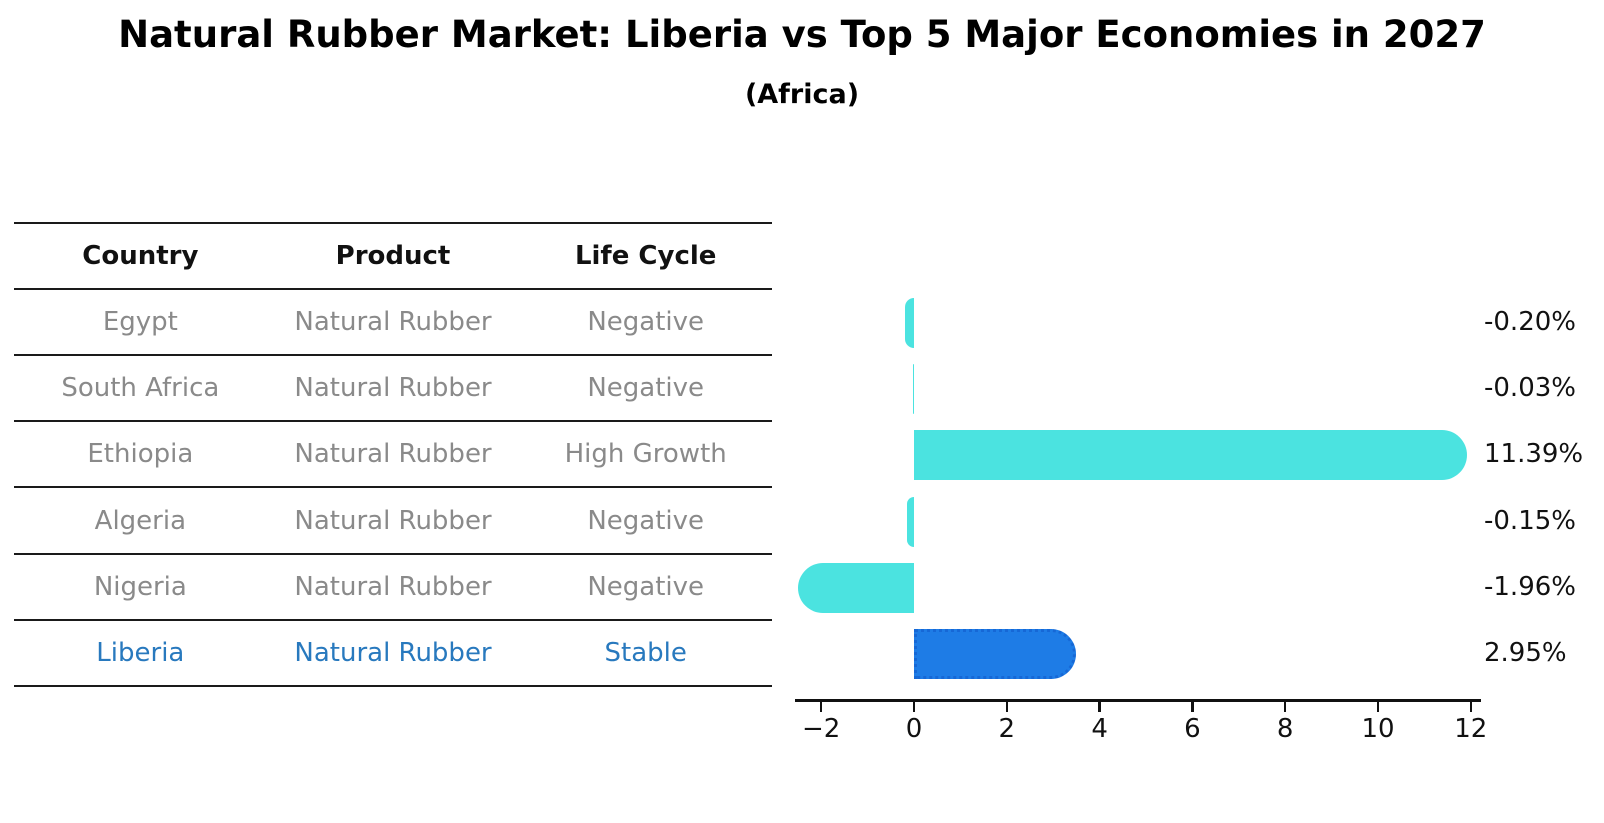 Image resolution: width=1604 pixels, height=823 pixels. I want to click on value-label: -0.20%, so click(1530, 322).